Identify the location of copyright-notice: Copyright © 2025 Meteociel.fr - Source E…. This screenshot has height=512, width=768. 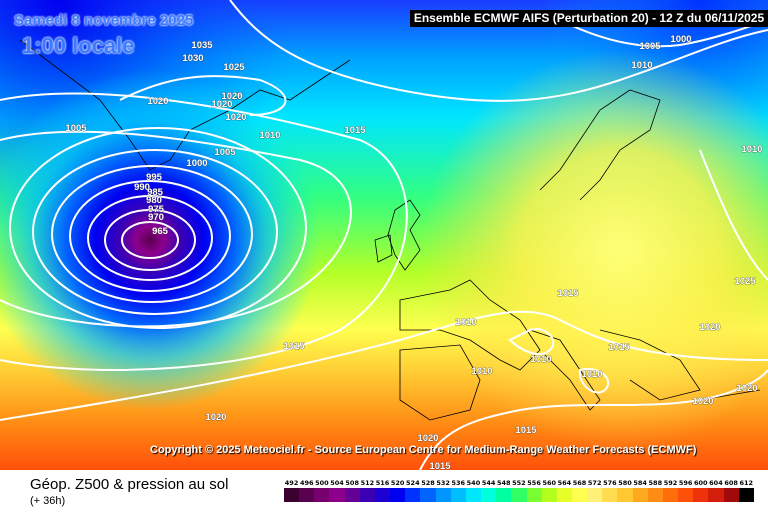
(423, 450).